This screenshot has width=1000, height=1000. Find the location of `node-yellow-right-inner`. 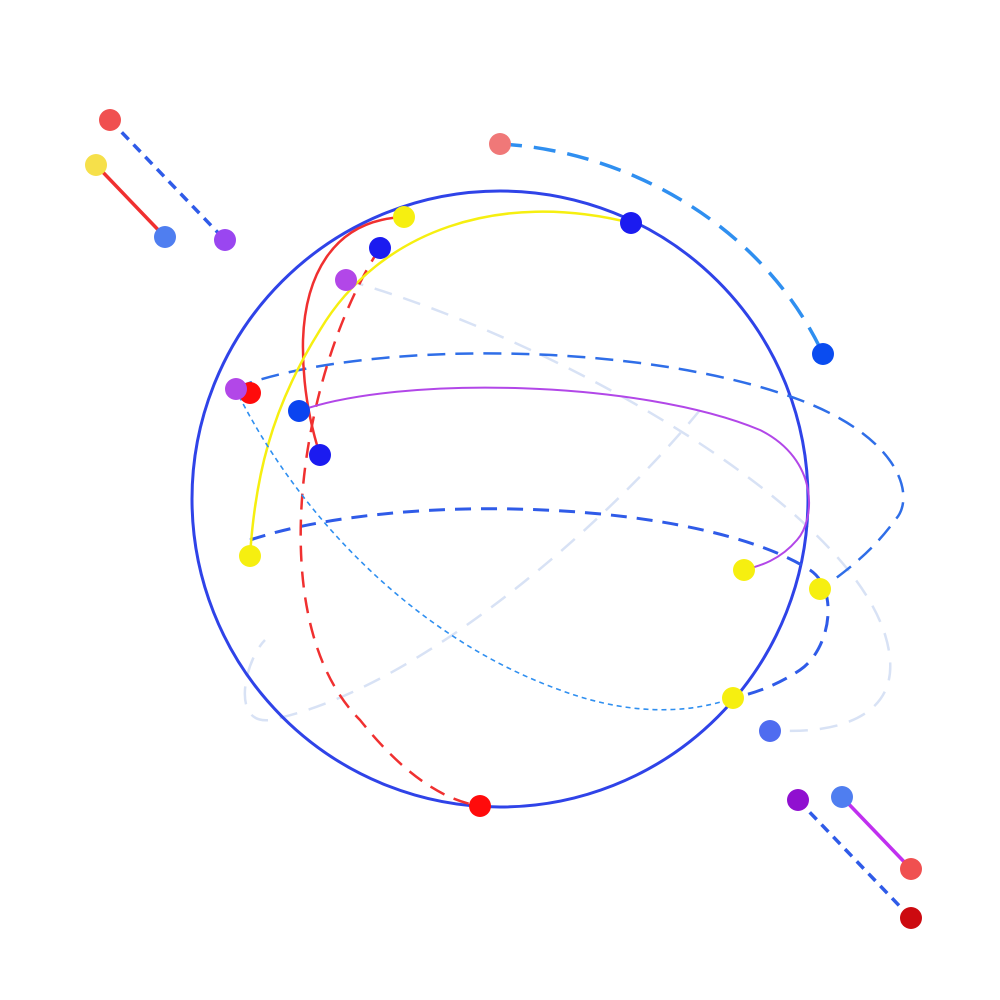

node-yellow-right-inner is located at coordinates (744, 570).